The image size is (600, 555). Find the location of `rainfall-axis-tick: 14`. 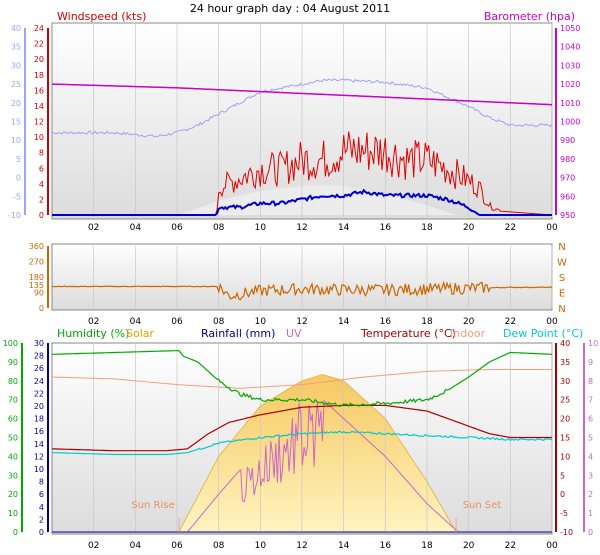

rainfall-axis-tick: 14 is located at coordinates (39, 444).